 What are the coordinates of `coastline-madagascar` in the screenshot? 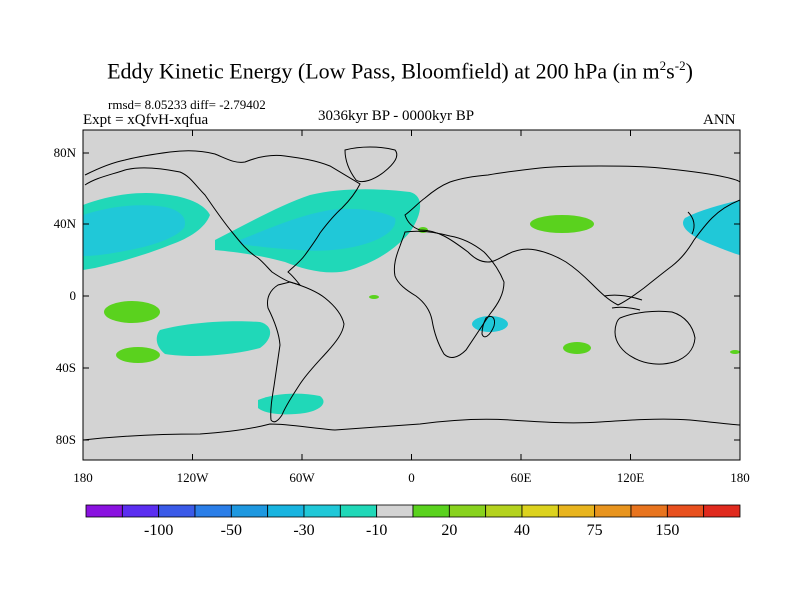 It's located at (488, 326).